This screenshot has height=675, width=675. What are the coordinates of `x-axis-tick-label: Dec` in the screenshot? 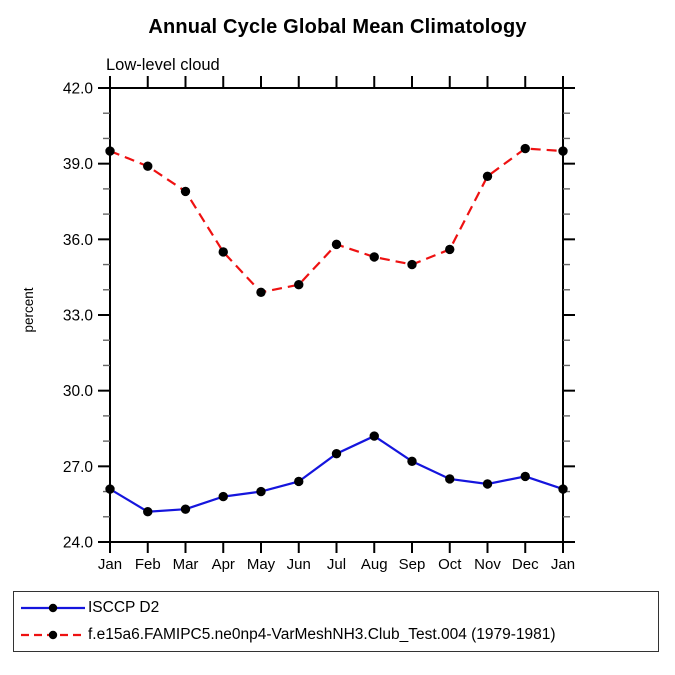 It's located at (525, 564).